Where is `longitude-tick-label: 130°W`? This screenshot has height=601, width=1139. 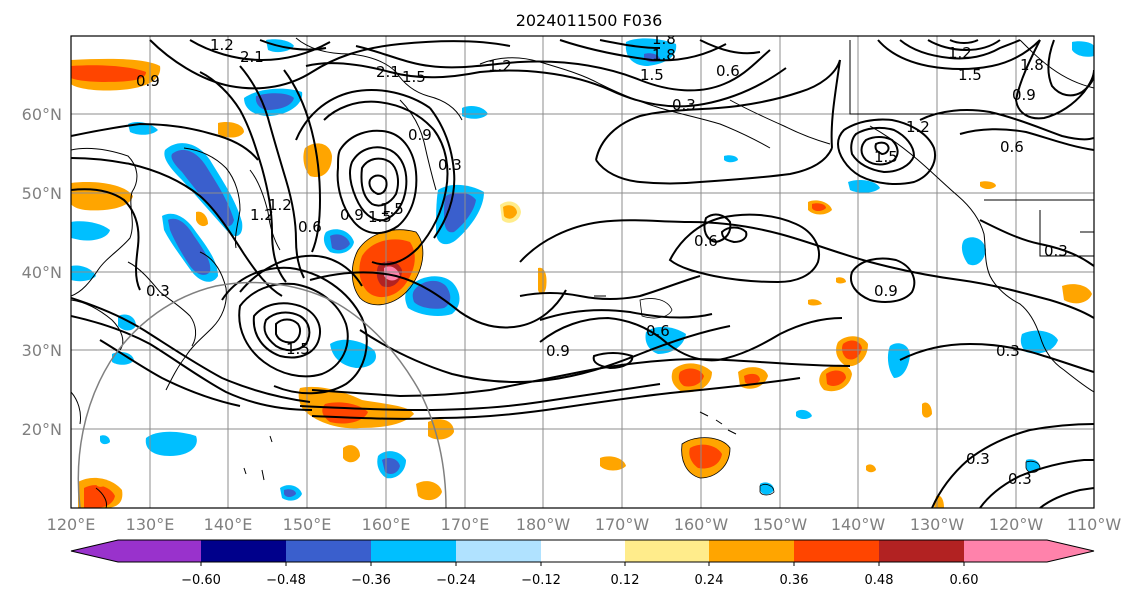
longitude-tick-label: 130°W is located at coordinates (937, 524).